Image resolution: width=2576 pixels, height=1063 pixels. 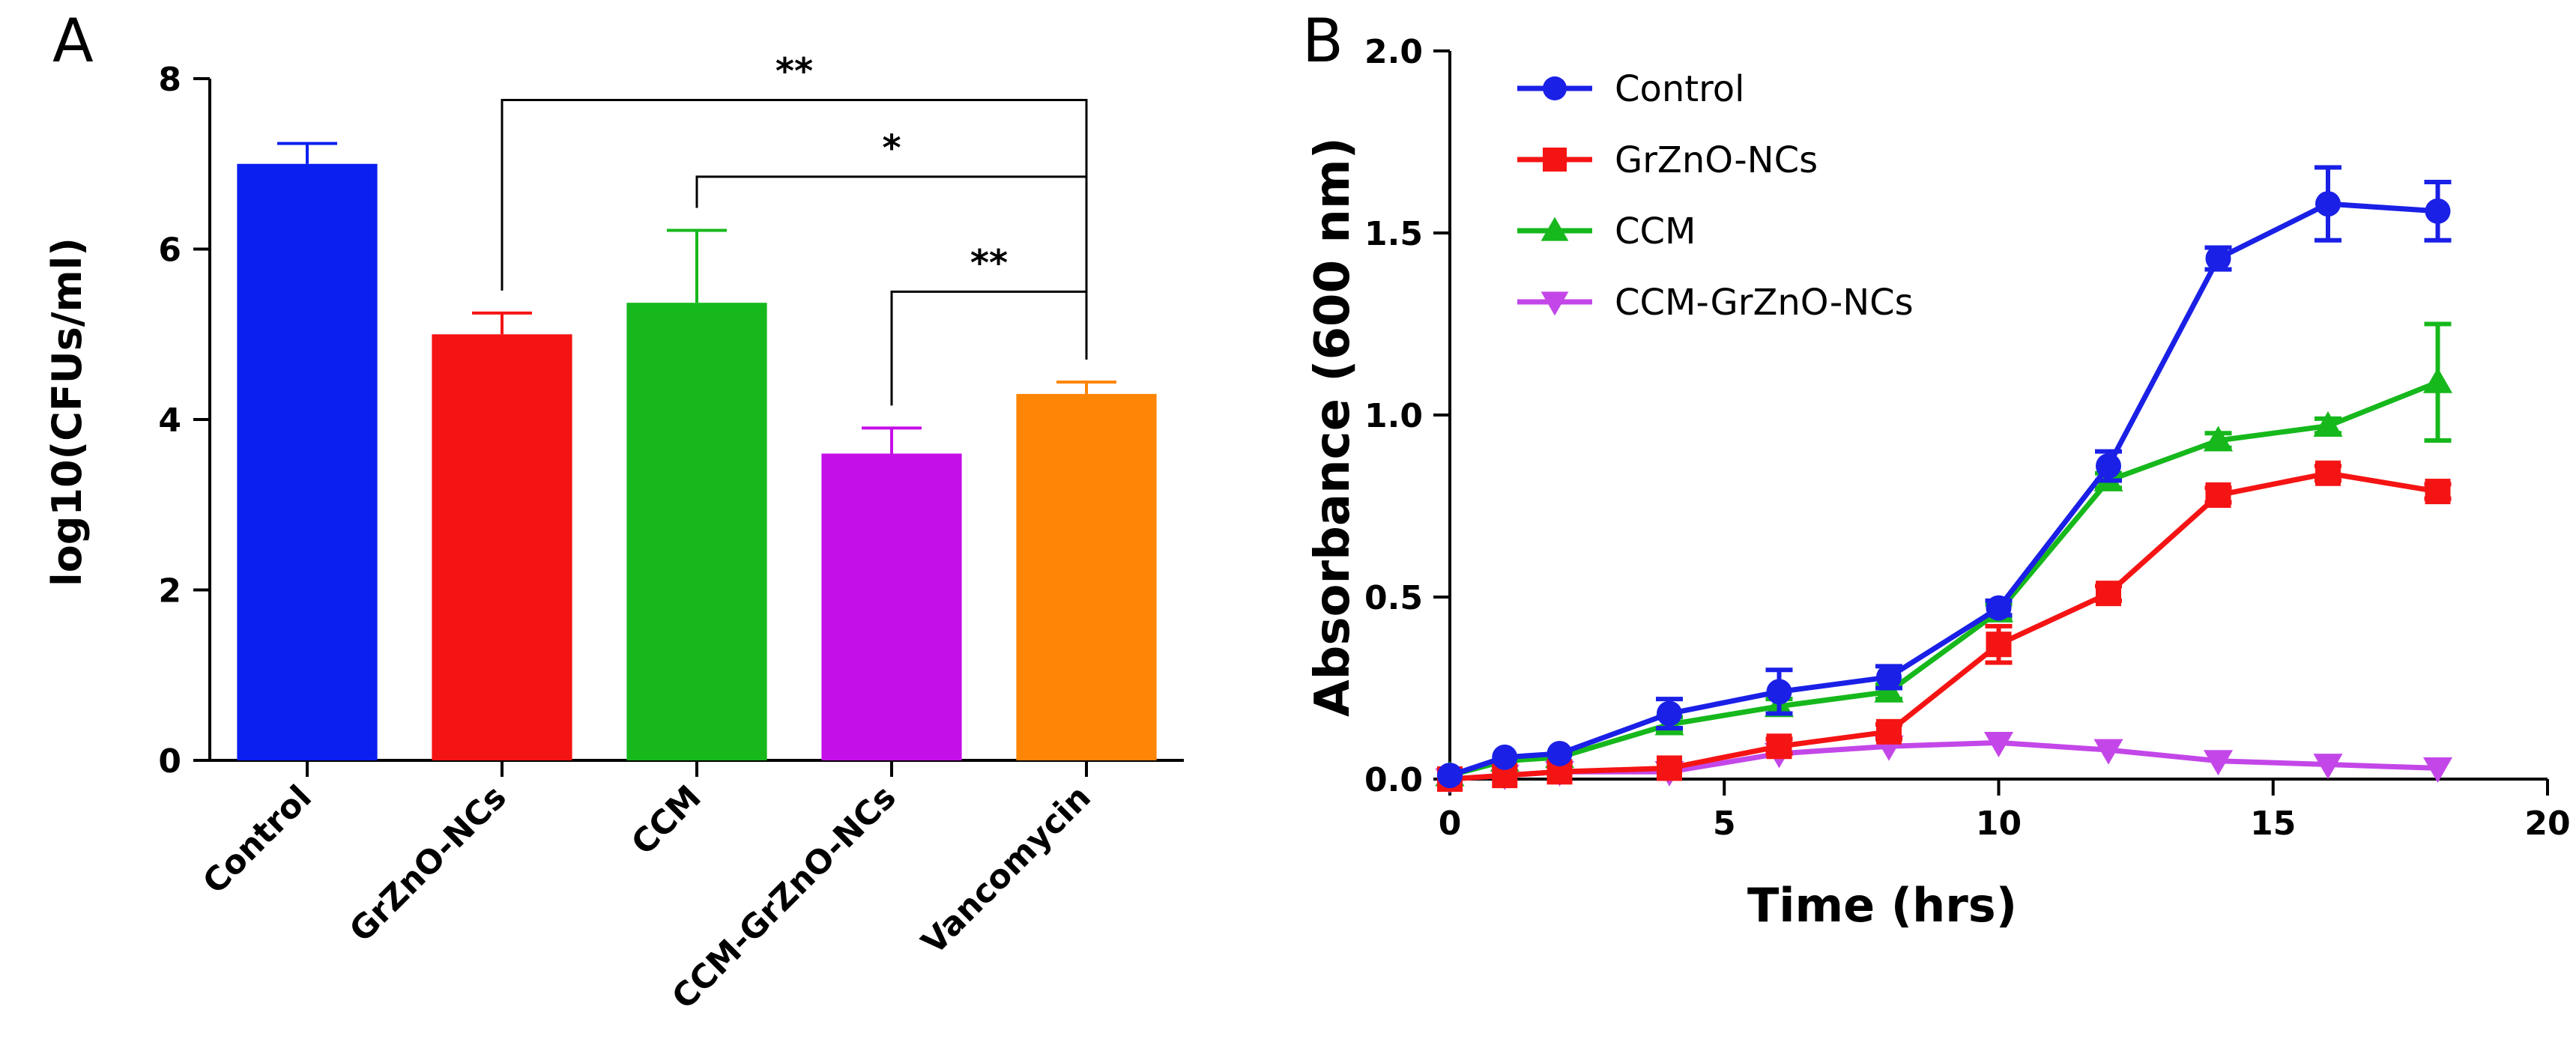 I want to click on b-legend-label-ccm-grzno-ncs: CCM-GrZnO-NCs, so click(x=1764, y=303).